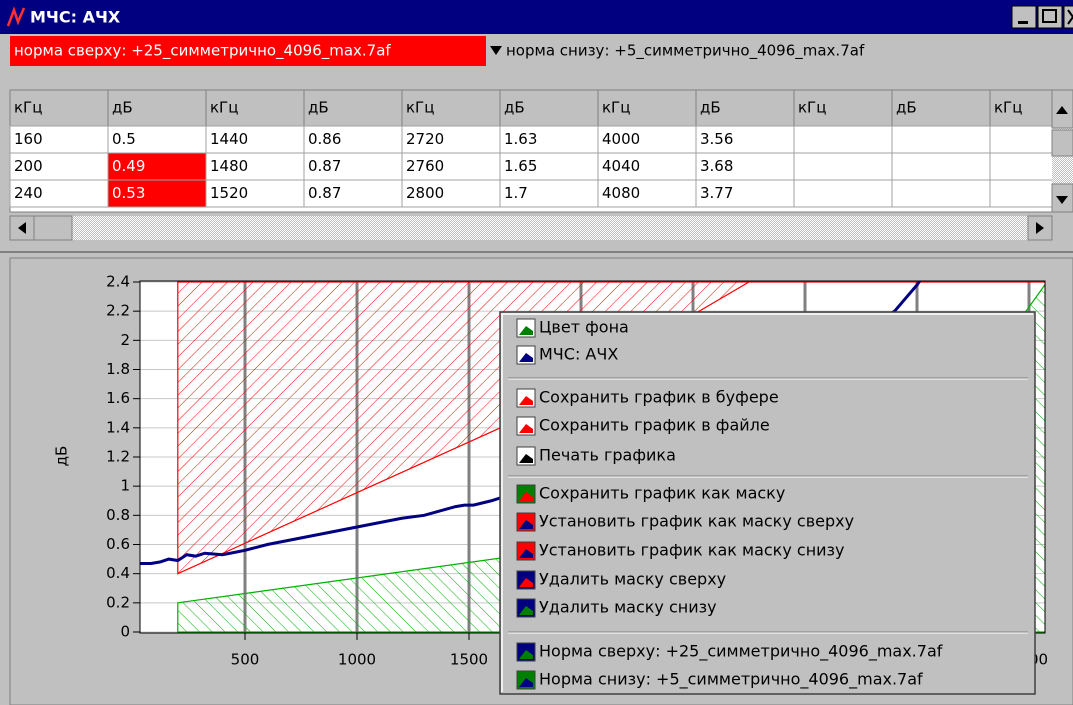 The image size is (1073, 705). I want to click on minimize-button, so click(1024, 17).